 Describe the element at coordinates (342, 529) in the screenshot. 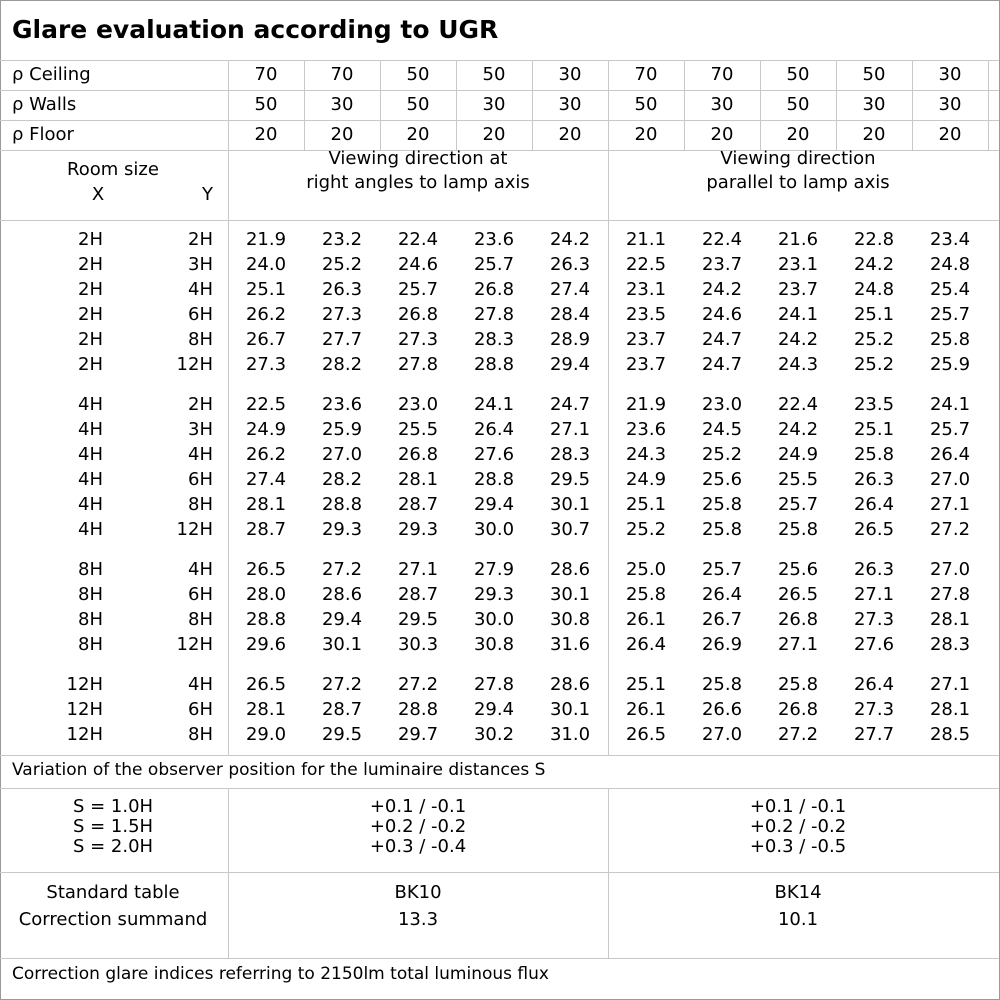

I see `ugr-value: 29.3` at that location.